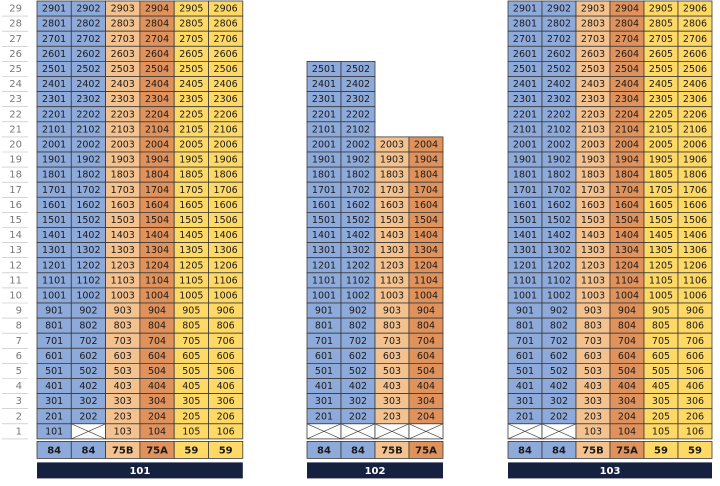  What do you see at coordinates (15, 160) in the screenshot?
I see `floor-label: 19` at bounding box center [15, 160].